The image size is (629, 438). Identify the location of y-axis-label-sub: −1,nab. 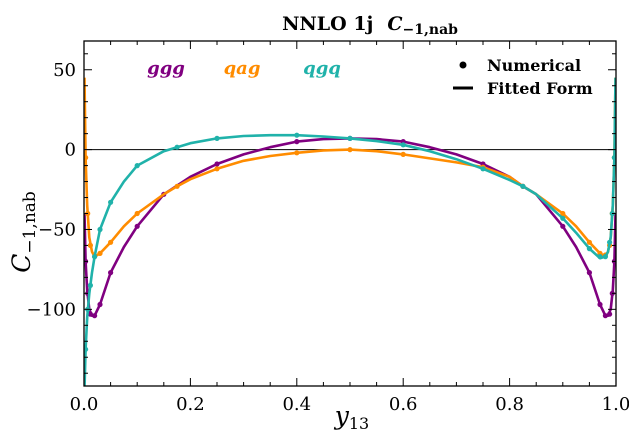
(30, 222).